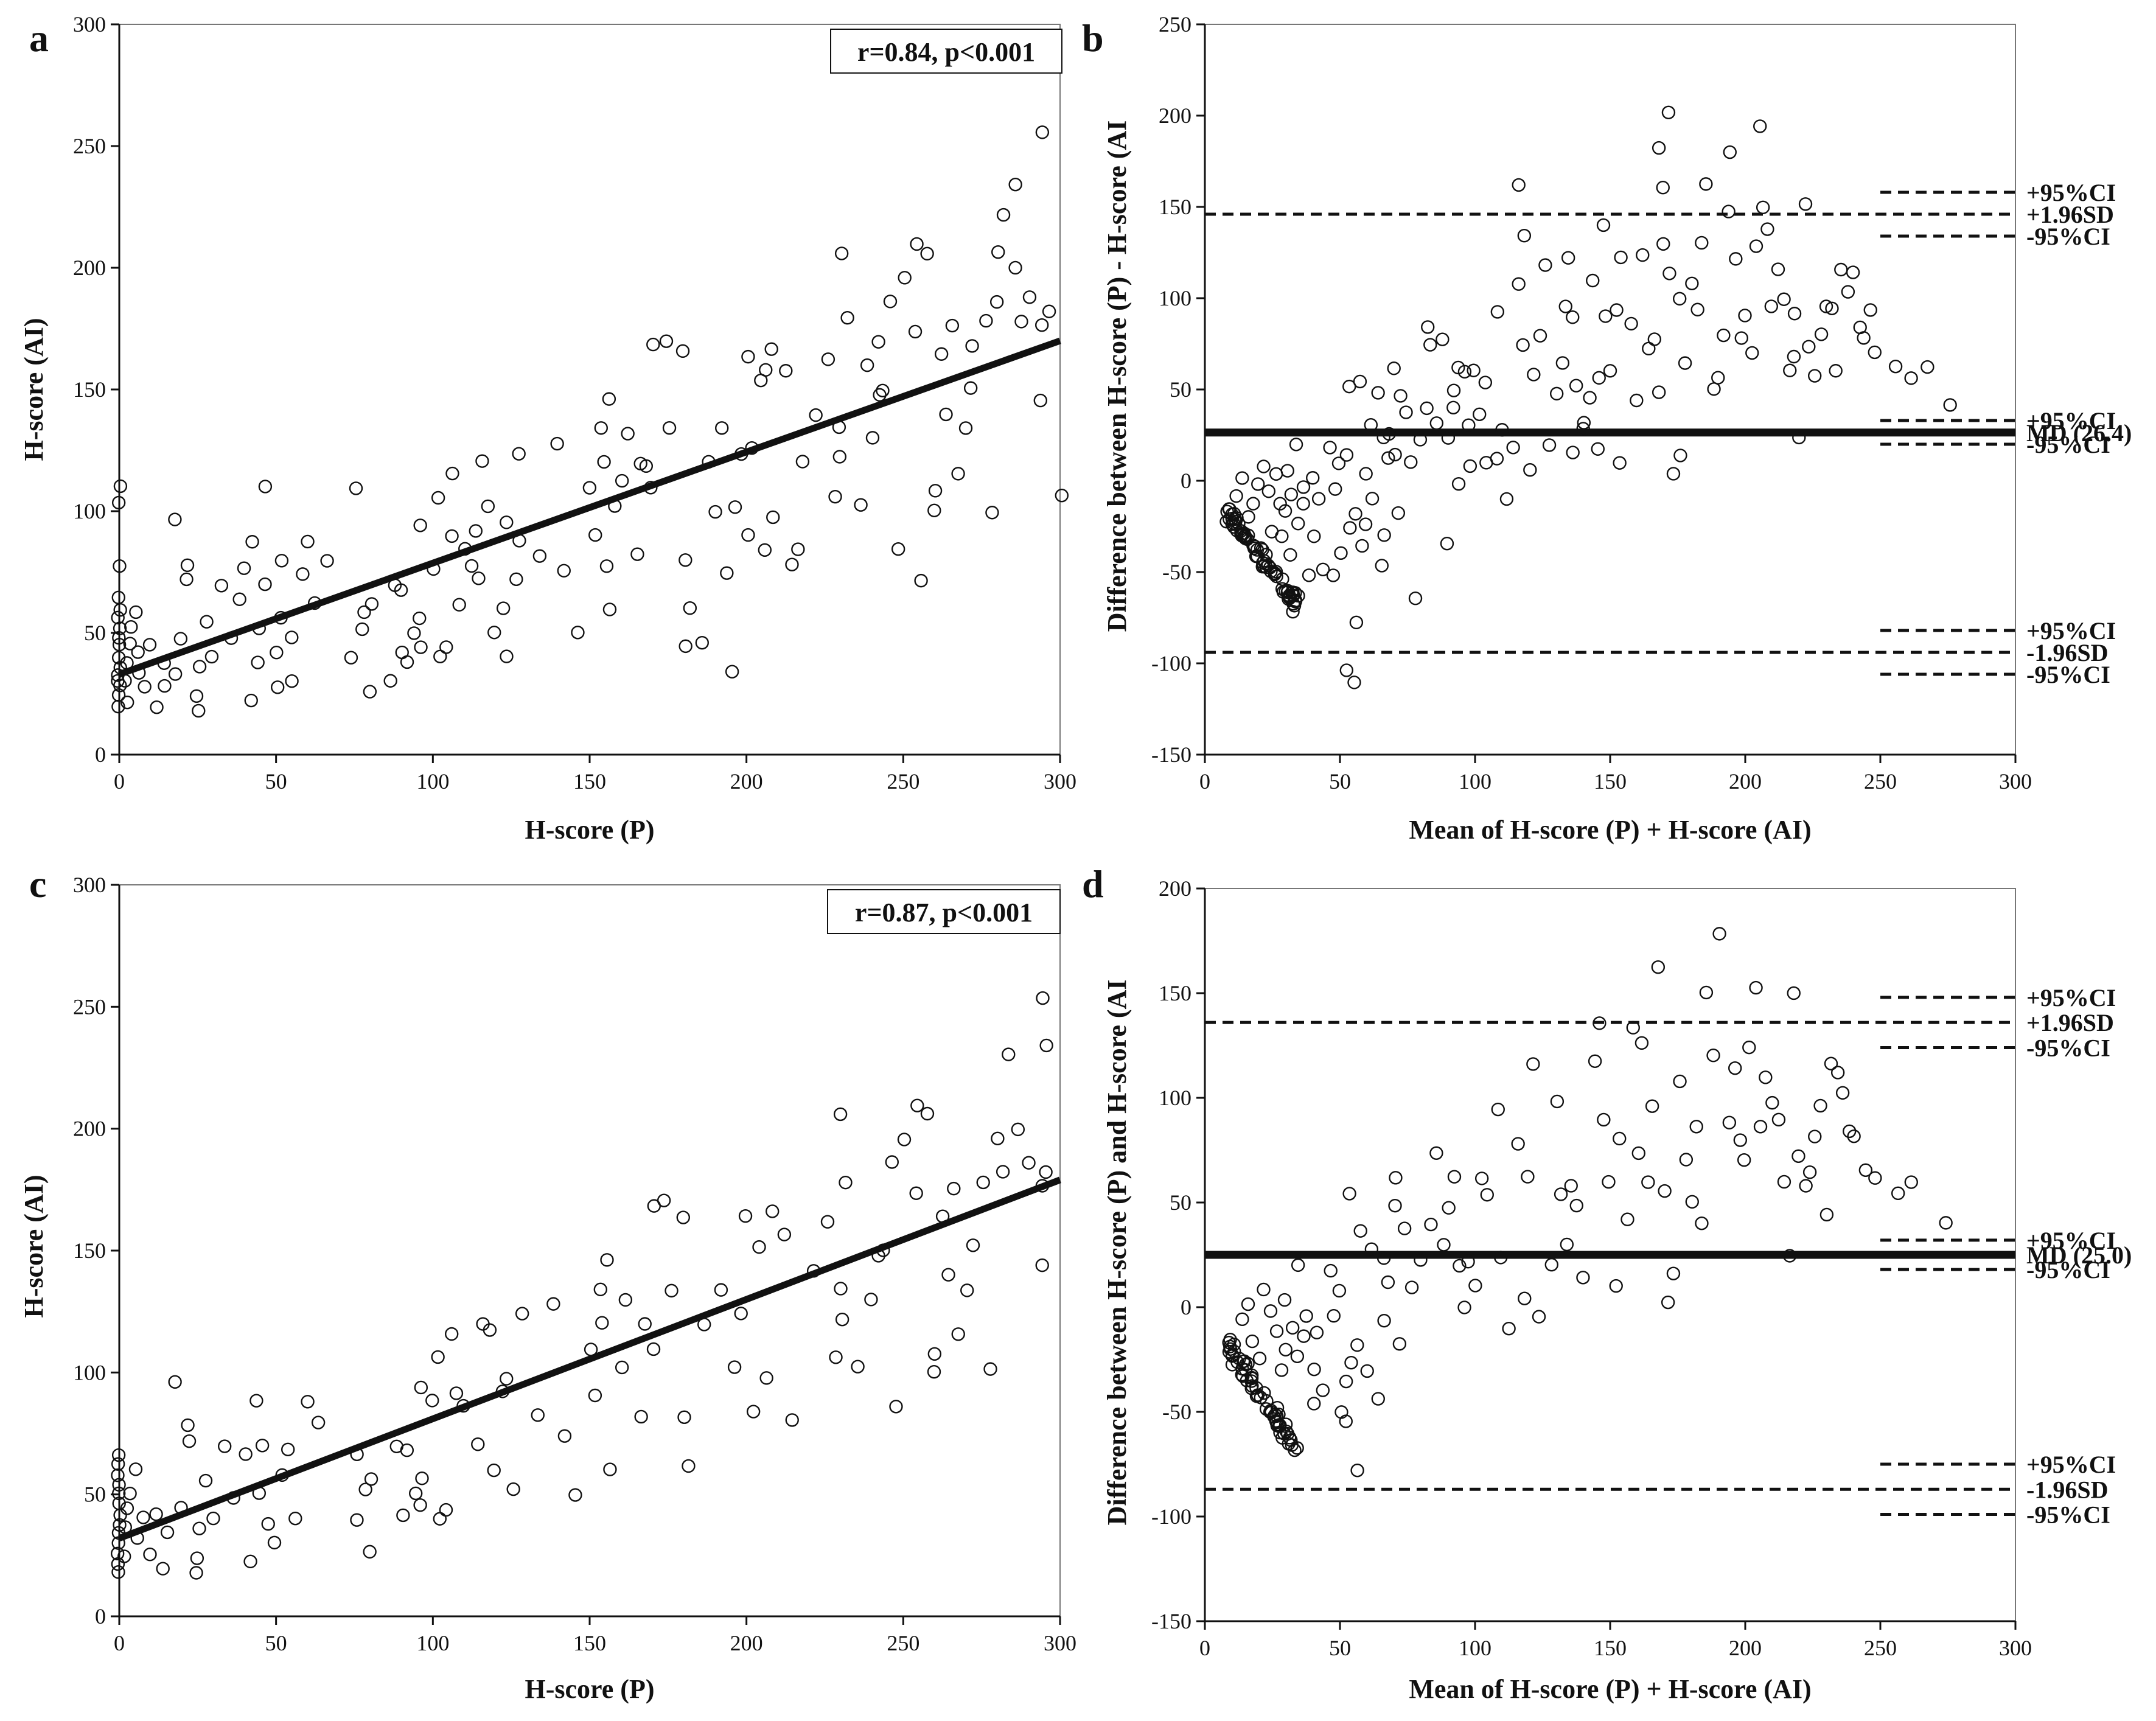  Describe the element at coordinates (1475, 781) in the screenshot. I see `panel-b-x-tick-label: 100` at that location.